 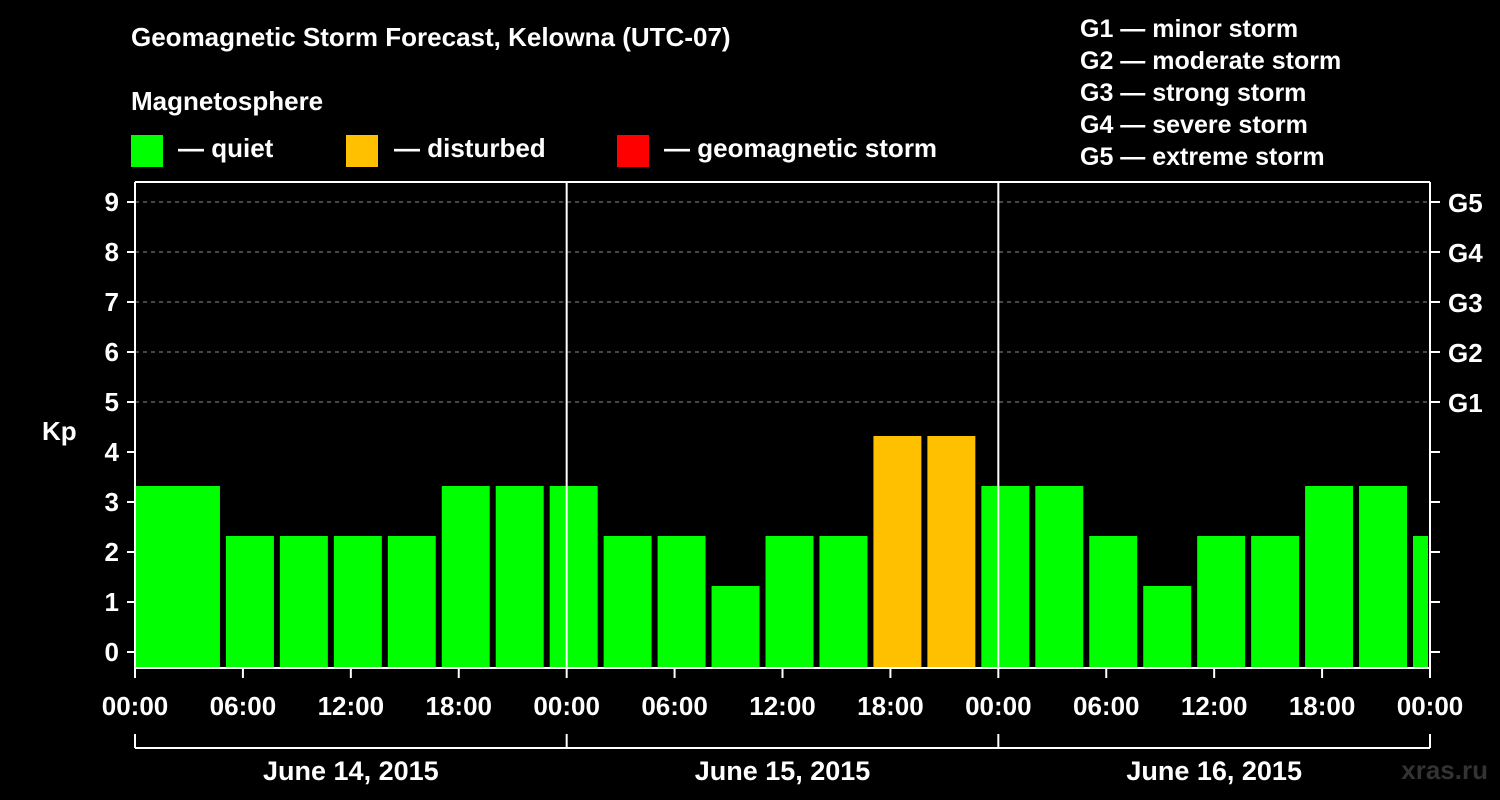 I want to click on y-tick-label-1: 1, so click(x=112, y=602).